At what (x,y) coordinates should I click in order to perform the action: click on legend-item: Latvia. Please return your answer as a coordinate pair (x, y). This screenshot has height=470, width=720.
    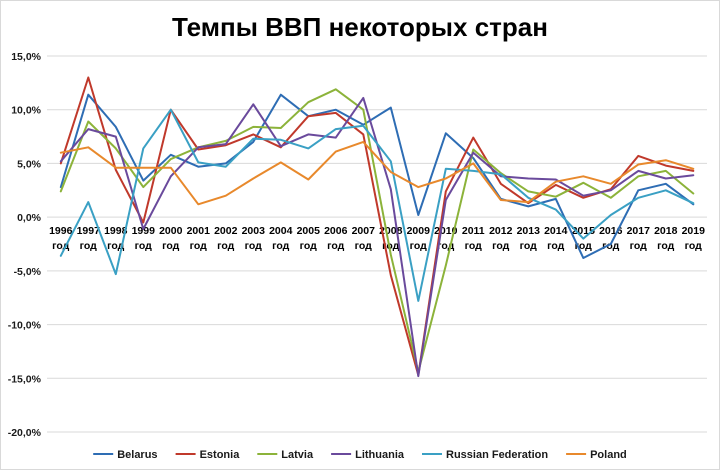
    Looking at the image, I should click on (285, 455).